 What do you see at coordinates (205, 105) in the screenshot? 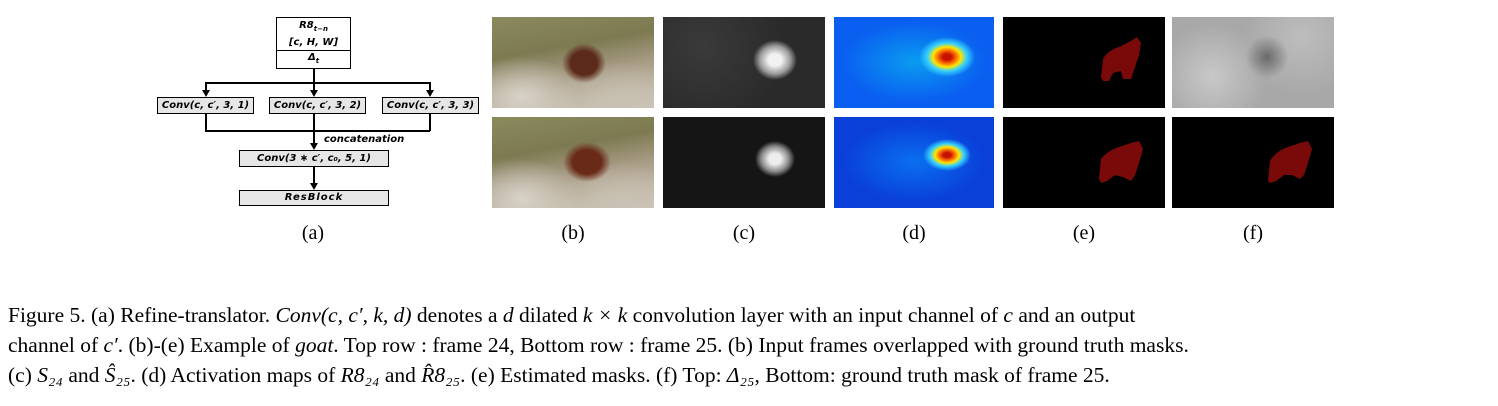
I see `conv-branch-1: Conv(c, c′, 3, 1)` at bounding box center [205, 105].